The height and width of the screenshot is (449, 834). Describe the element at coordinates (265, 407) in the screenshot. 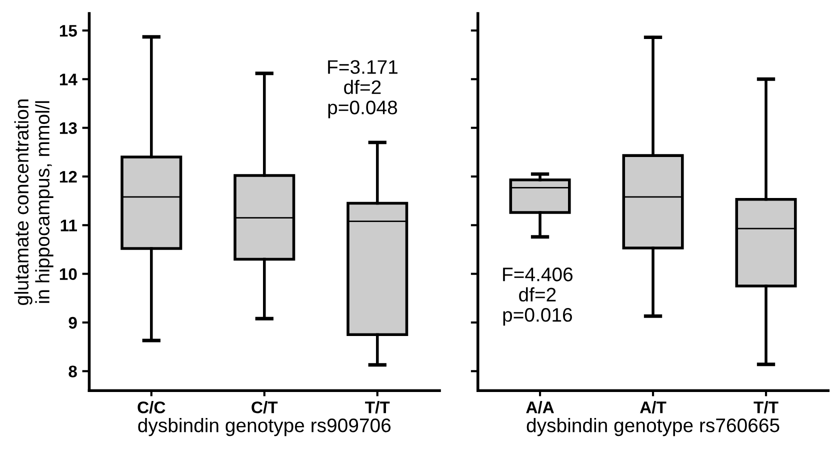

I see `x-tick-label: C/T` at that location.